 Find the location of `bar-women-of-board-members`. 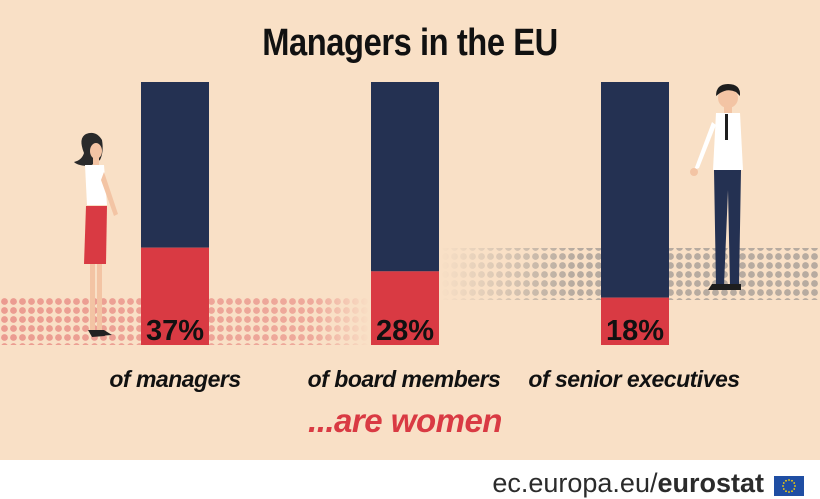

bar-women-of-board-members is located at coordinates (405, 308).